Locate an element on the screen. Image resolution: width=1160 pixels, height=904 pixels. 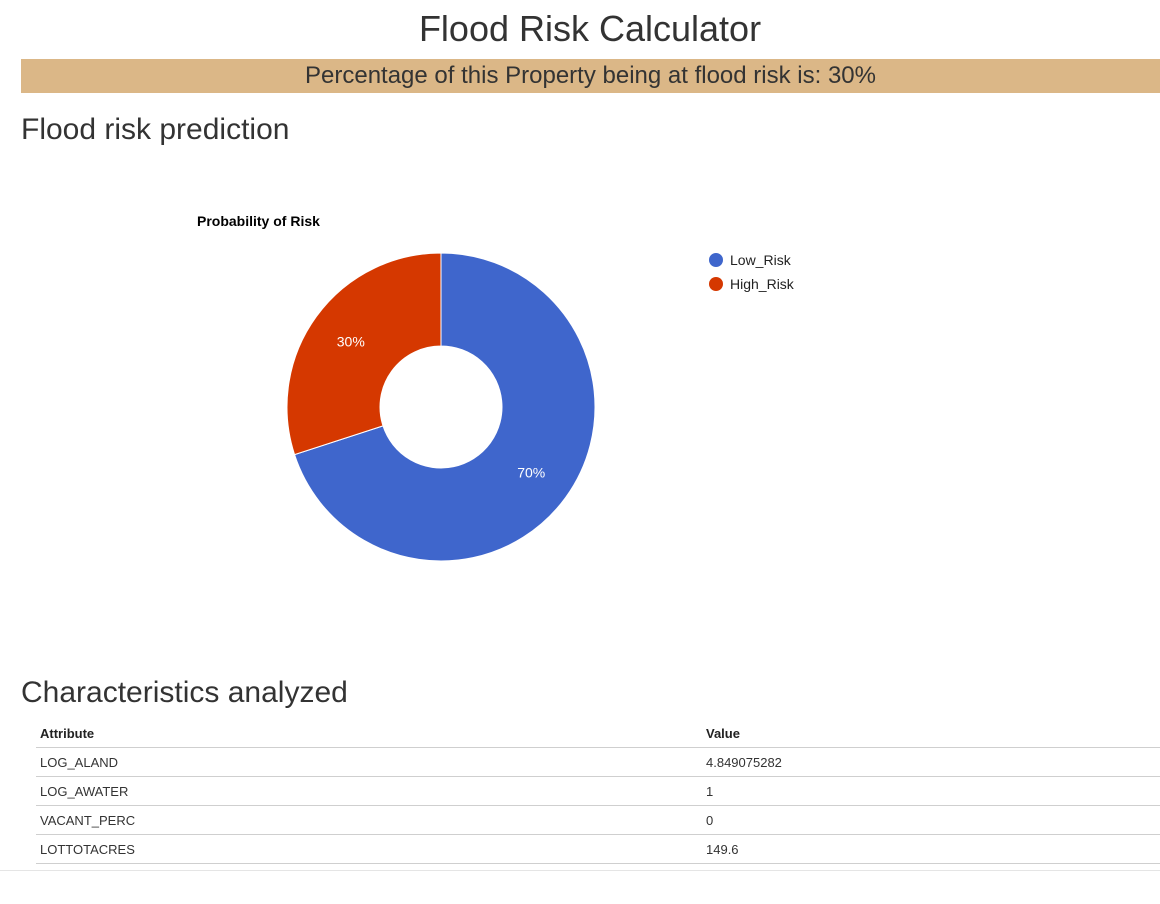
legend-label-high-risk: High_Risk is located at coordinates (762, 284).